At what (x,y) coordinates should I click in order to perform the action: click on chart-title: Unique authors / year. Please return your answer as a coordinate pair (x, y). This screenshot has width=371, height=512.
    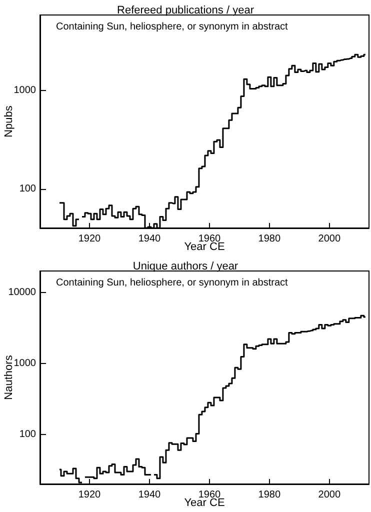
    Looking at the image, I should click on (185, 266).